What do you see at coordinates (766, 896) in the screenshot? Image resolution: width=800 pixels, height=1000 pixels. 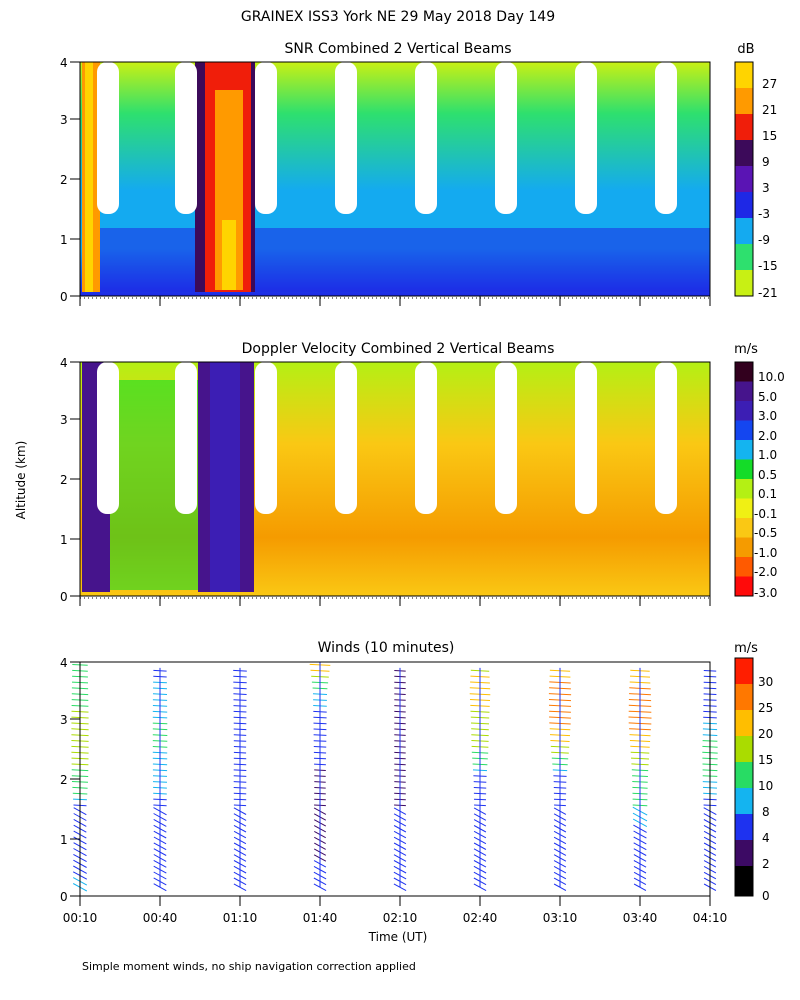 I see `winds-colorbar-label: 0` at bounding box center [766, 896].